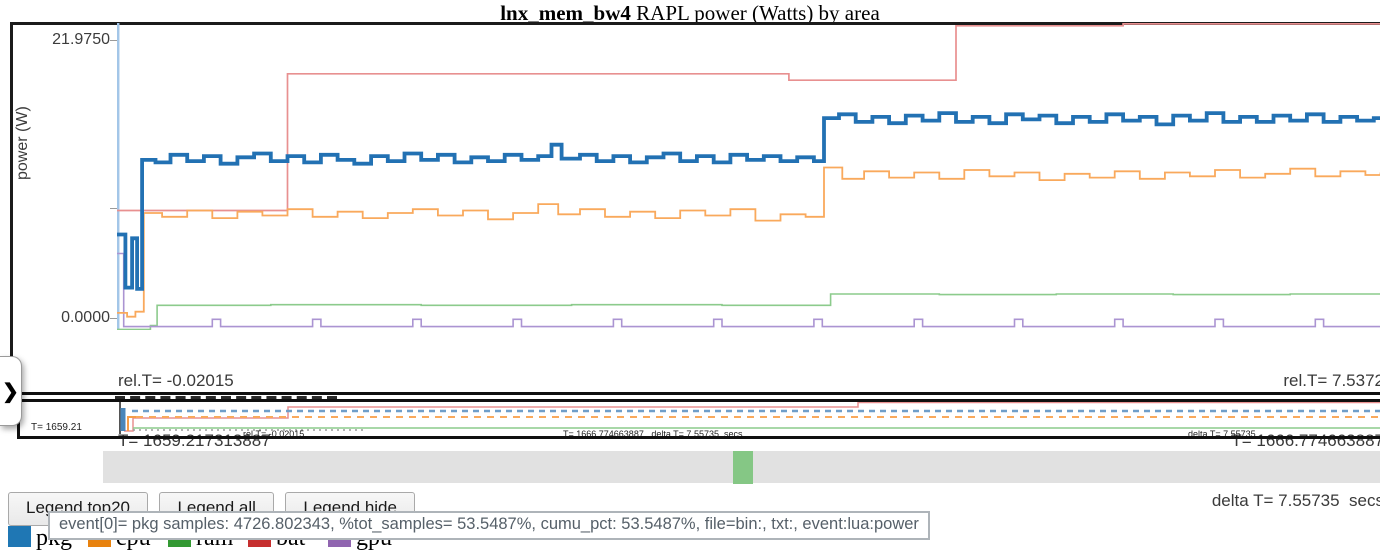 This screenshot has width=1380, height=556. What do you see at coordinates (113, 208) in the screenshot?
I see `y-tick-mark-mid` at bounding box center [113, 208].